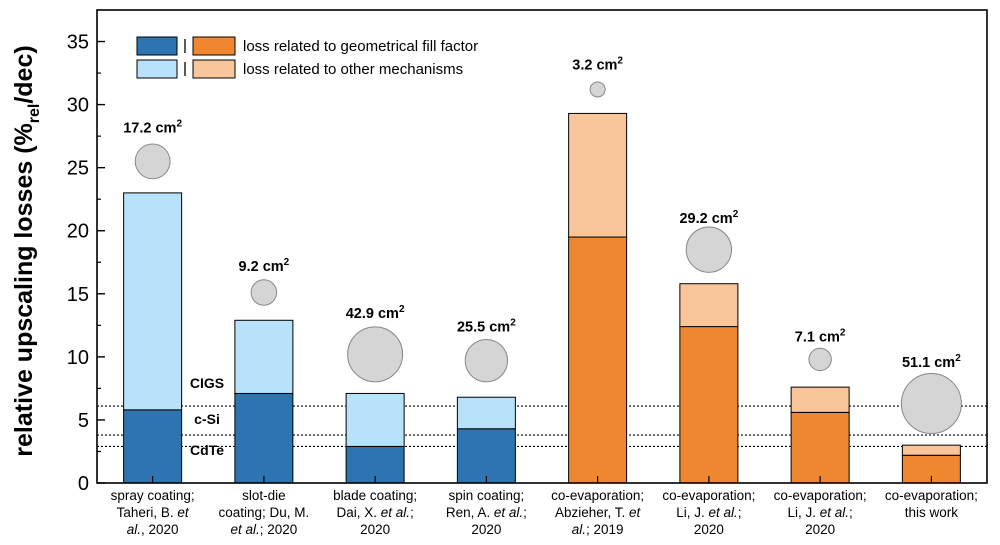 This screenshot has height=545, width=1000. What do you see at coordinates (264, 495) in the screenshot?
I see `category-label-line: slot-die` at bounding box center [264, 495].